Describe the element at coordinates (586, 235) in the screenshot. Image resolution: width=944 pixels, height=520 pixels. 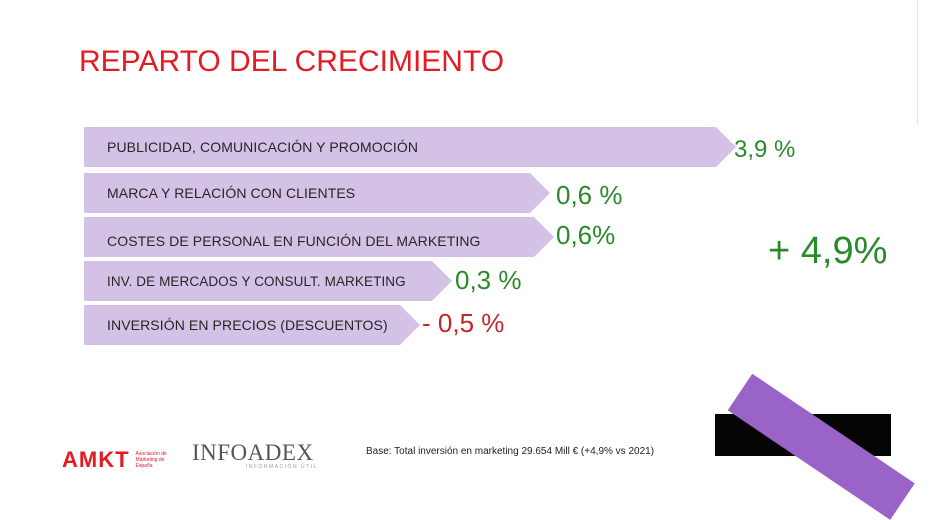
I see `growth-value-costes: 0,6%` at that location.